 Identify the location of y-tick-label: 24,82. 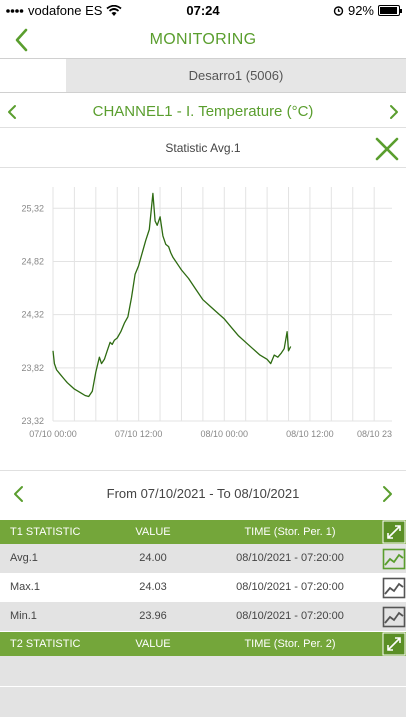
(32, 261).